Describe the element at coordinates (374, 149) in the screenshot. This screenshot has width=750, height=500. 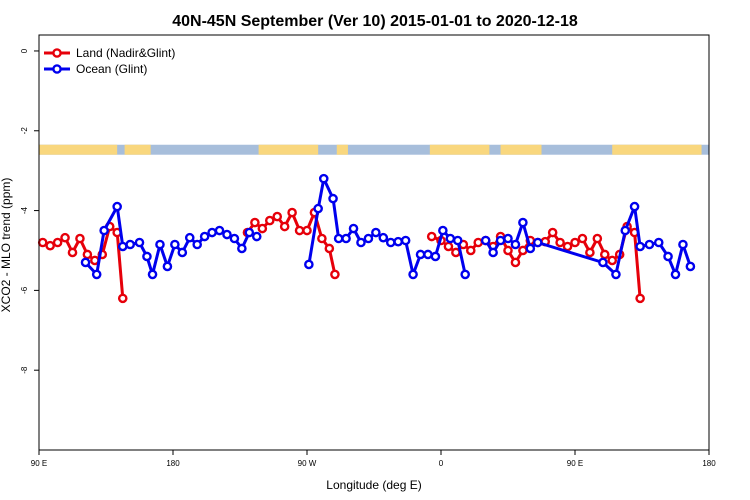
I see `ocean-band` at that location.